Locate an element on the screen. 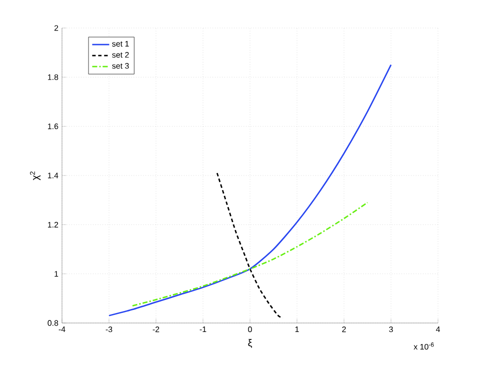  line-series is located at coordinates (250, 254).